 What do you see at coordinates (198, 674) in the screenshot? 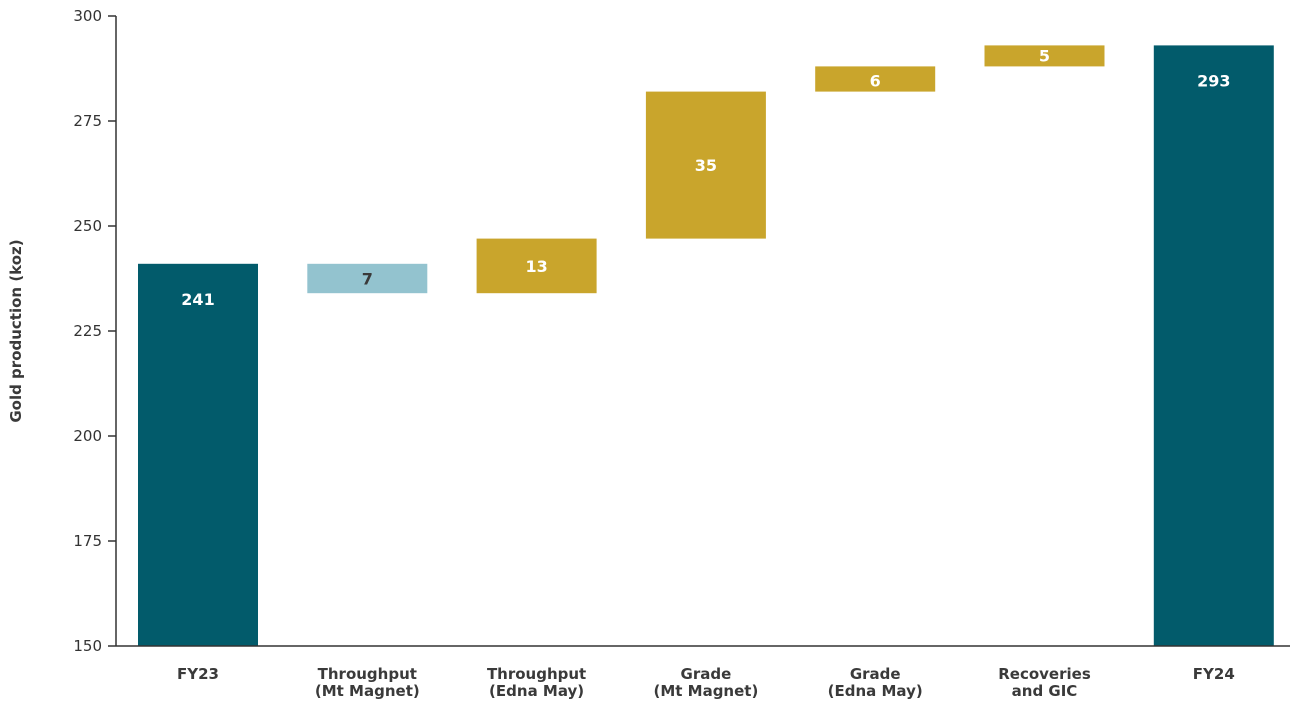
I see `x-category-label: FY23` at bounding box center [198, 674].